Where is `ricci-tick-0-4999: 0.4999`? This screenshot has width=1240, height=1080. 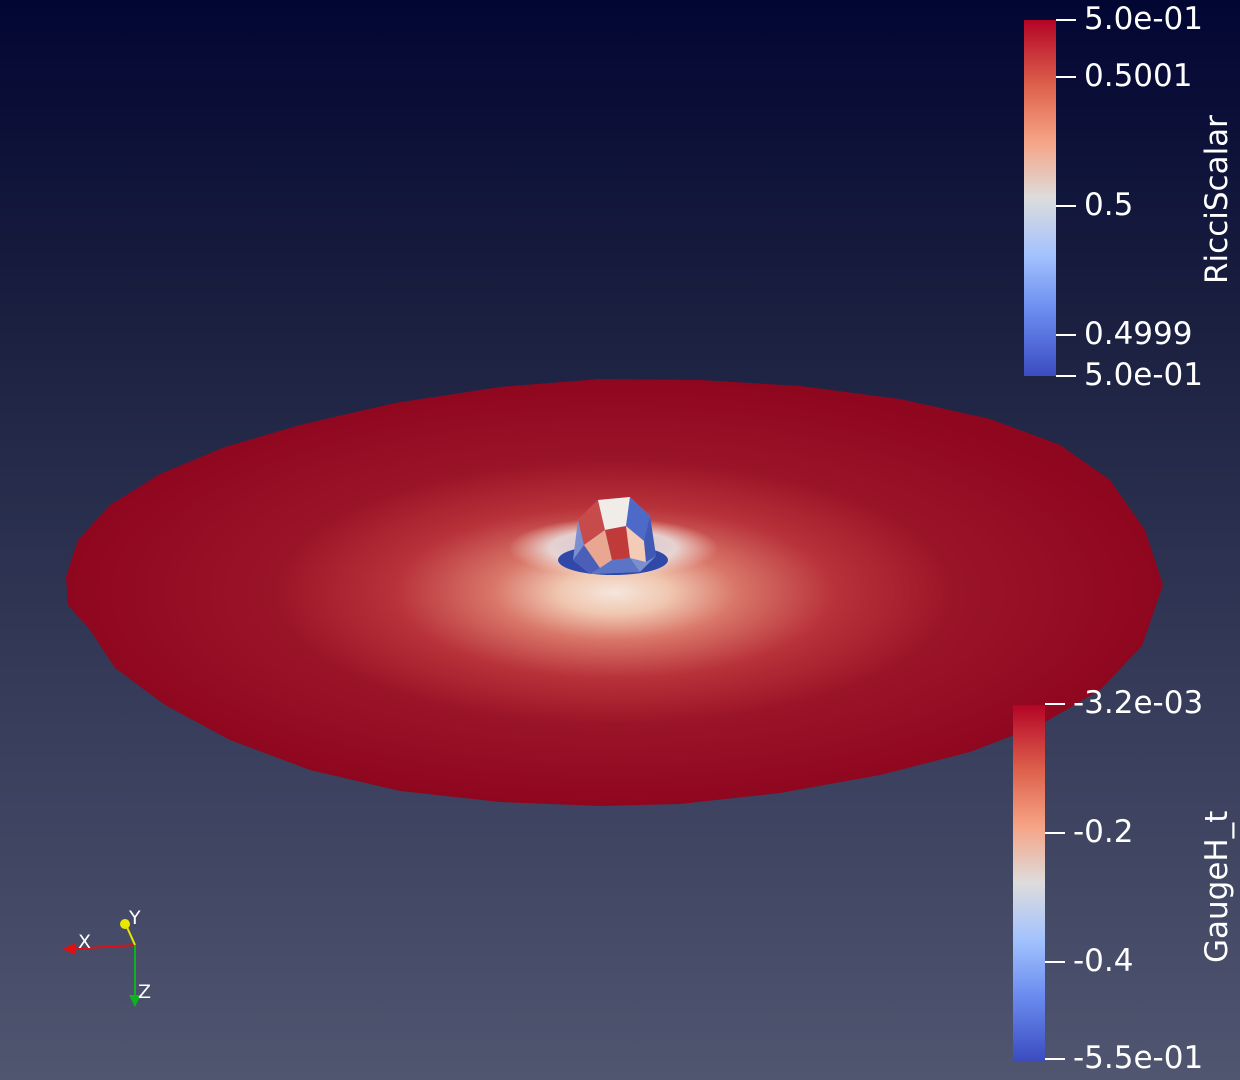 ricci-tick-0-4999: 0.4999 is located at coordinates (1124, 334).